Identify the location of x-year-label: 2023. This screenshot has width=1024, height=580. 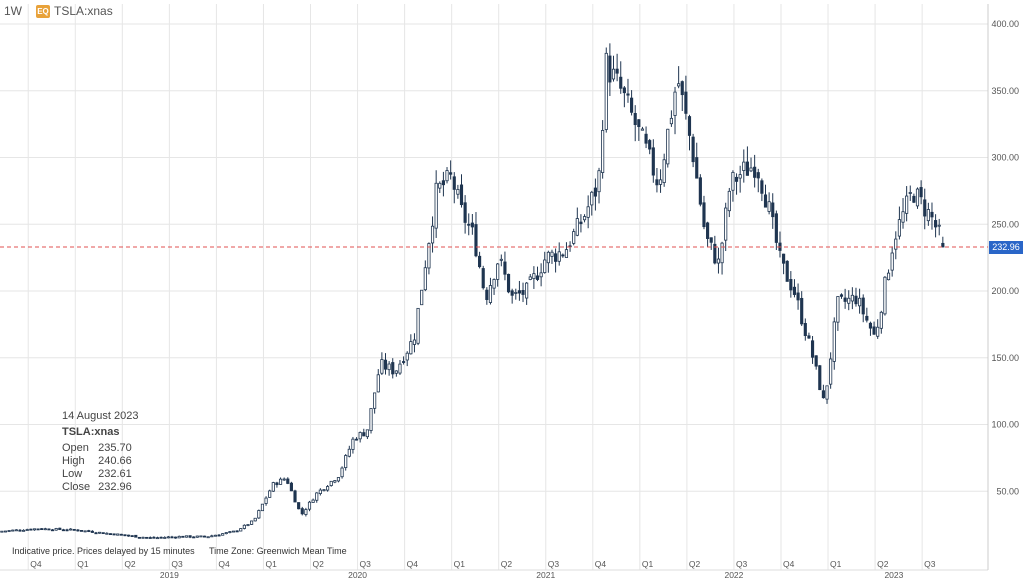
(893, 575).